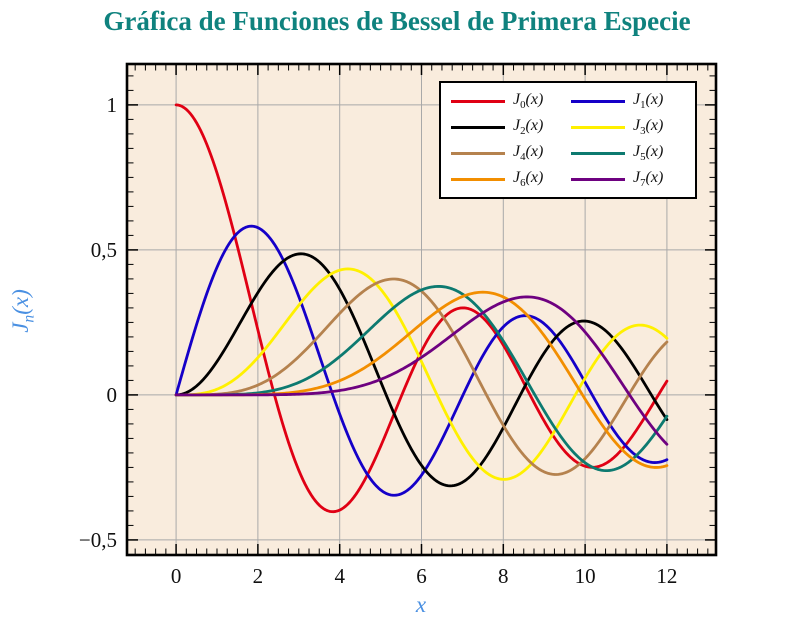  What do you see at coordinates (528, 179) in the screenshot?
I see `legend-label: J6(x)` at bounding box center [528, 179].